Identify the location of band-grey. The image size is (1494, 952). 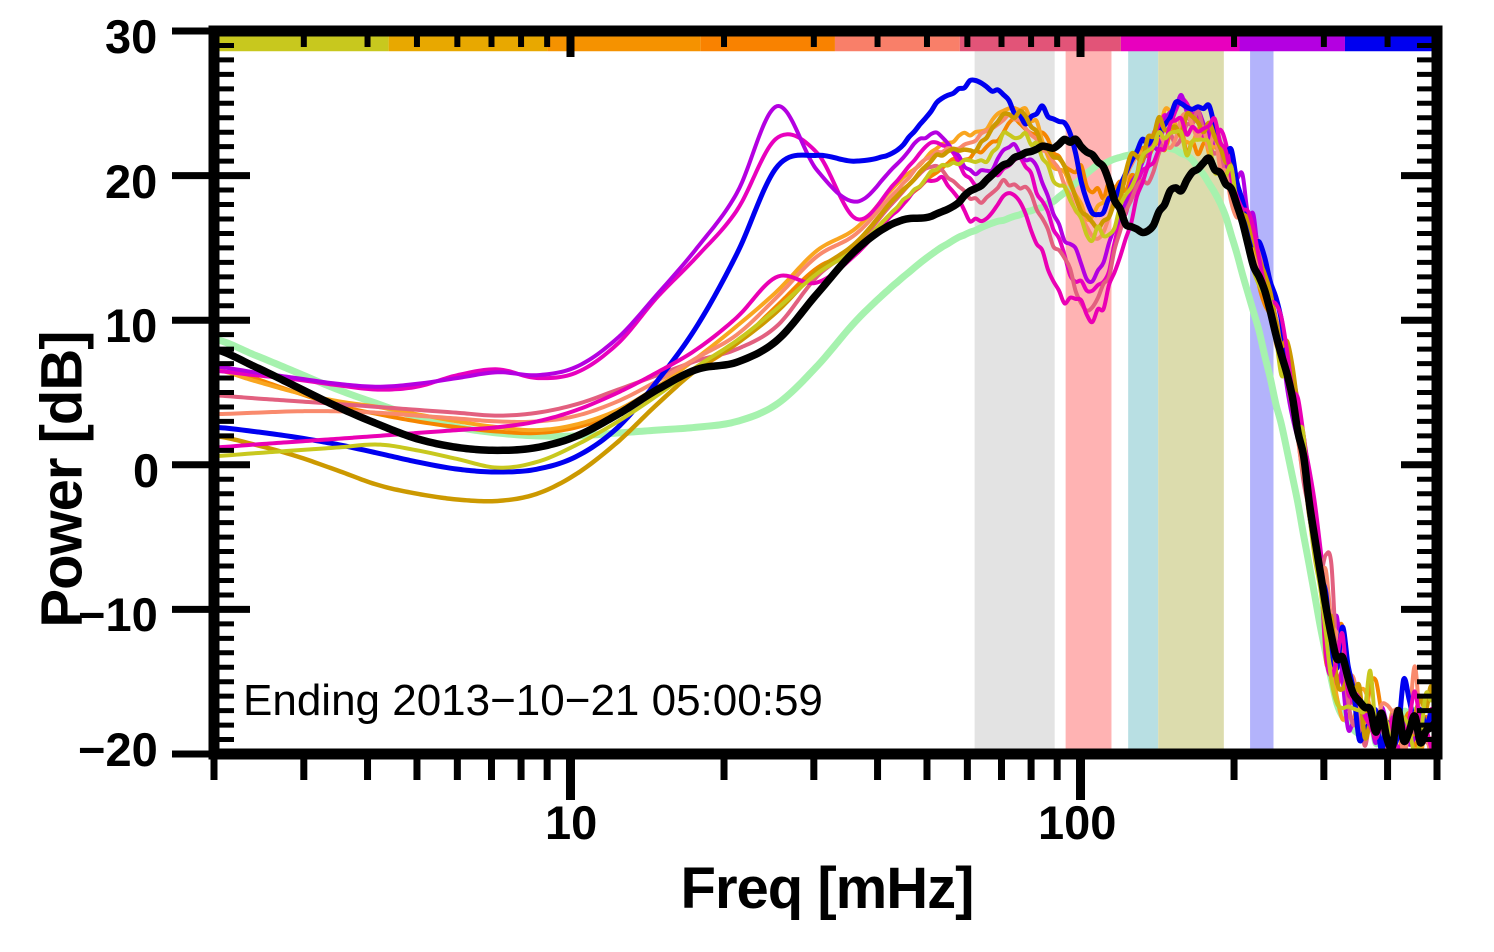
(1014, 399).